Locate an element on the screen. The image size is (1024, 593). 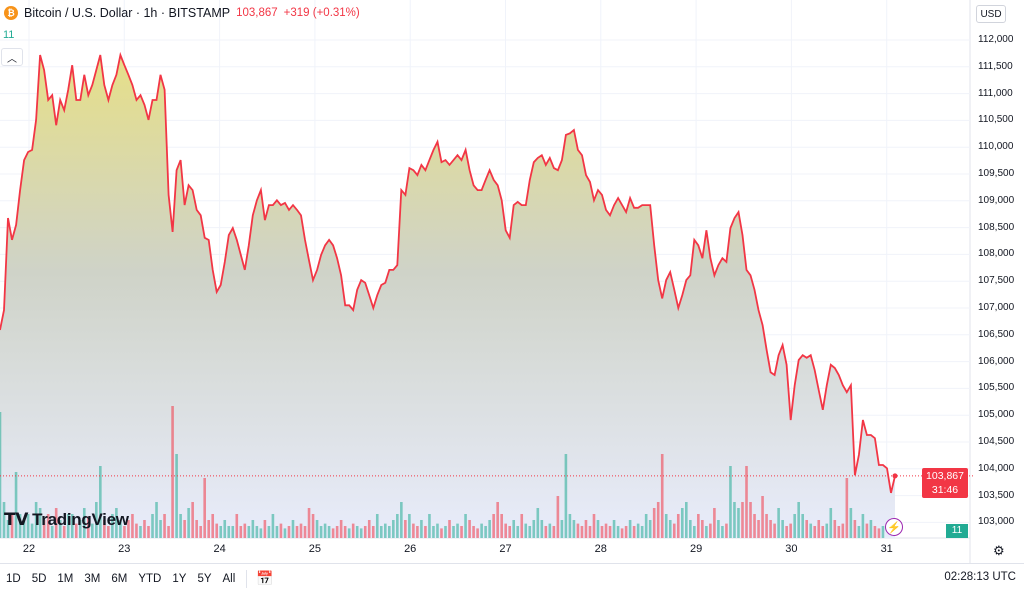
range-button-all: All is located at coordinates (229, 578).